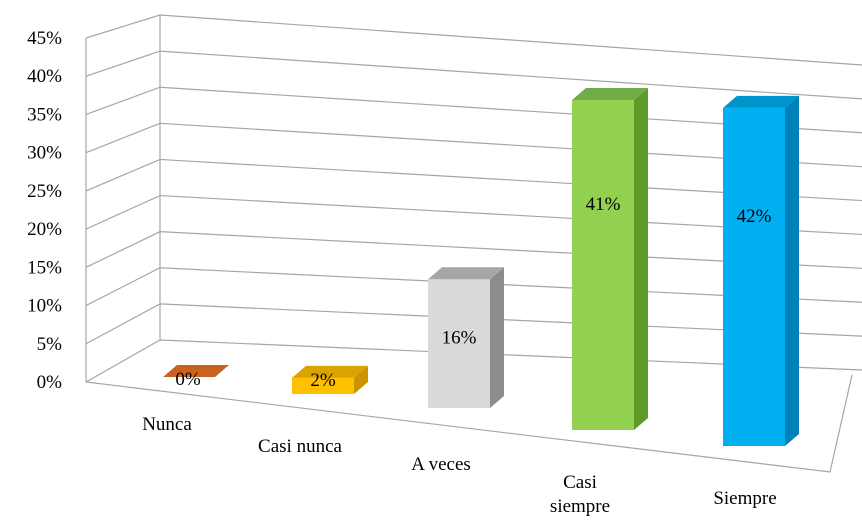  I want to click on y-tick-label: 0%, so click(50, 382).